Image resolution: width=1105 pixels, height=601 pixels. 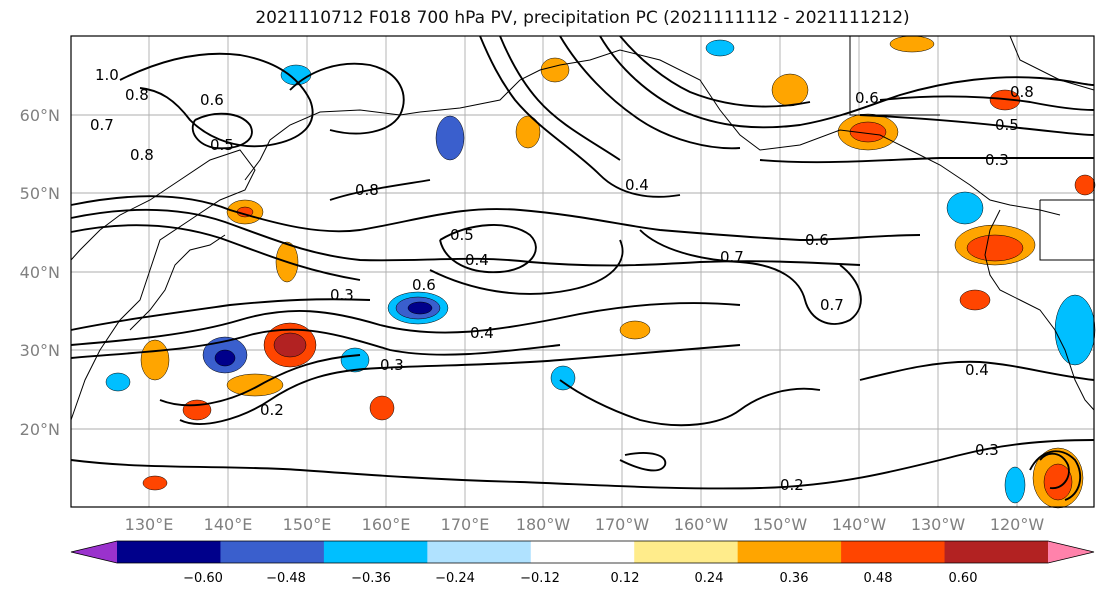 What do you see at coordinates (386, 524) in the screenshot?
I see `lon-label: 160°E` at bounding box center [386, 524].